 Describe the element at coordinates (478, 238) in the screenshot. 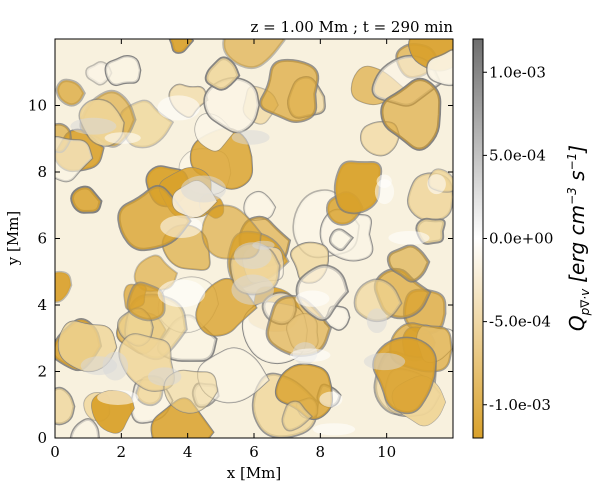

I see `colorbar` at that location.